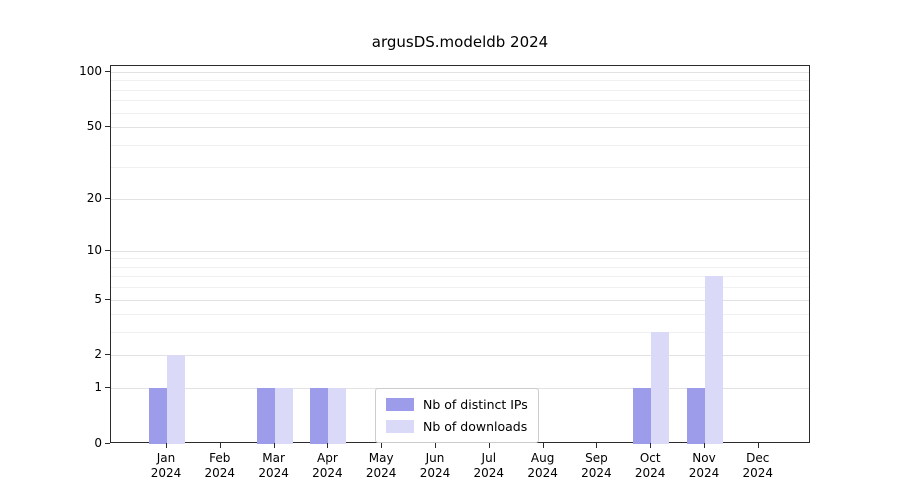 Image resolution: width=900 pixels, height=500 pixels. Describe the element at coordinates (94, 249) in the screenshot. I see `y-tick-label: 10` at that location.